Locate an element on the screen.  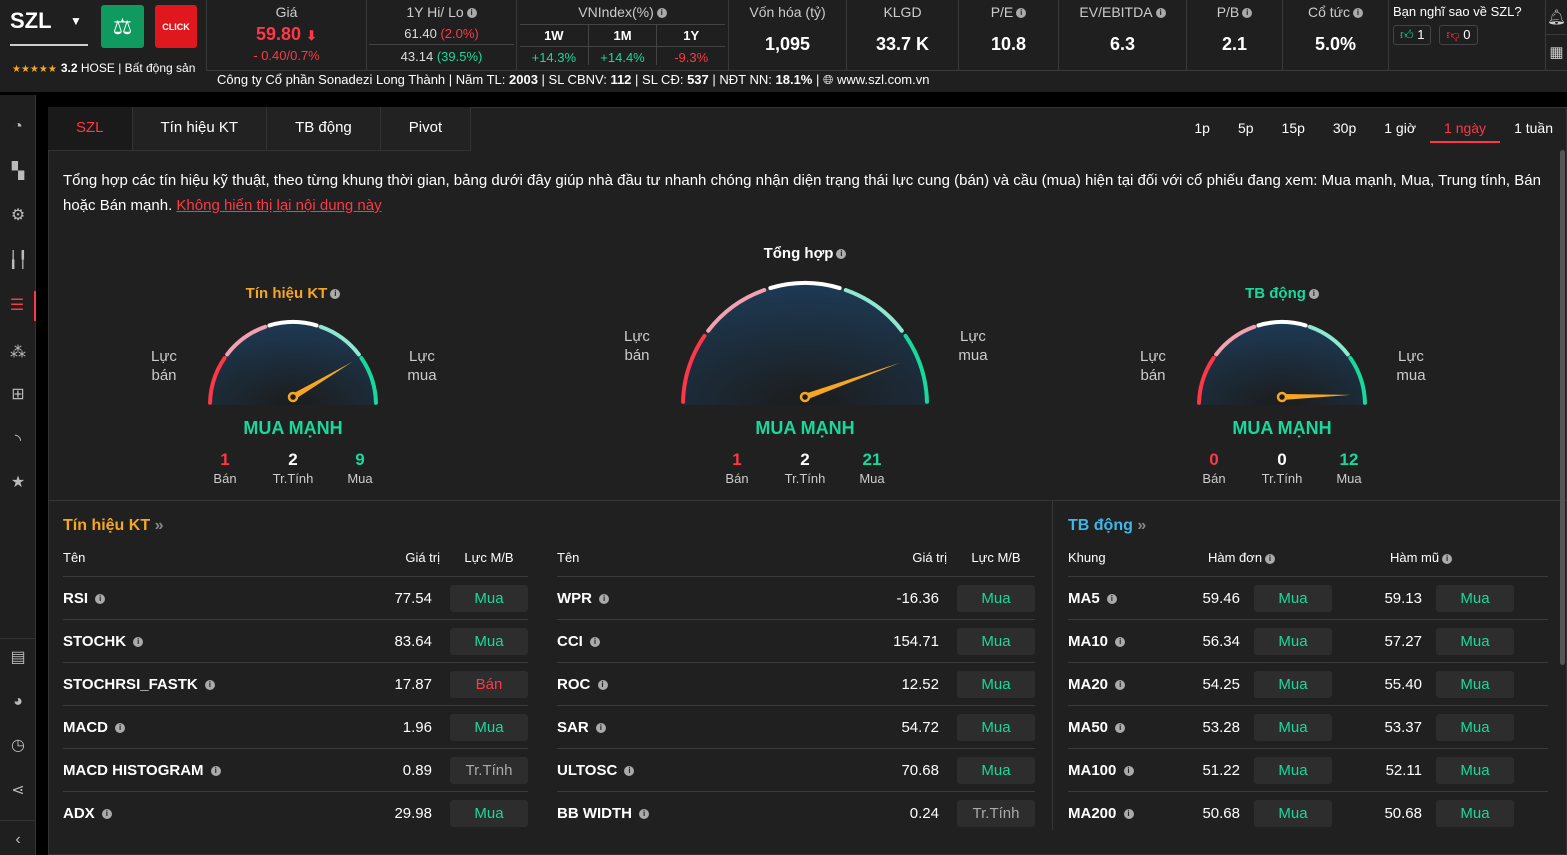
auction-button: ⚖ is located at coordinates (122, 26).